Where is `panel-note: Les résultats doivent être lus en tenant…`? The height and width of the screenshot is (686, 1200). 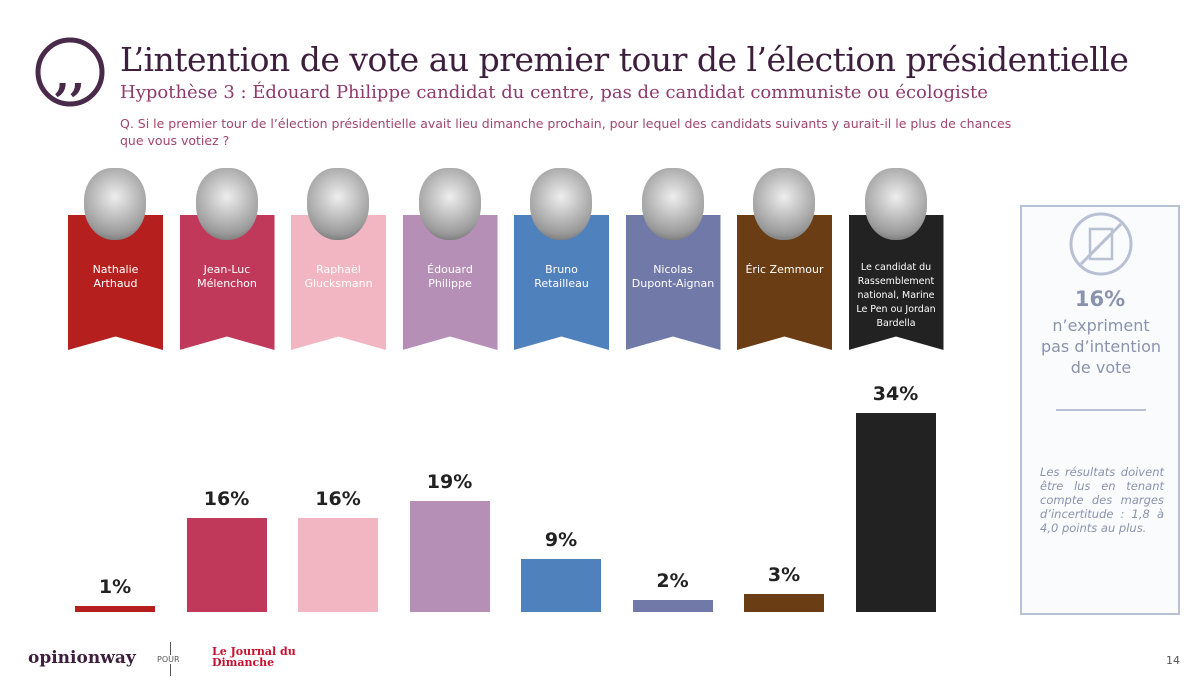
panel-note: Les résultats doivent être lus en tenant… is located at coordinates (1102, 500).